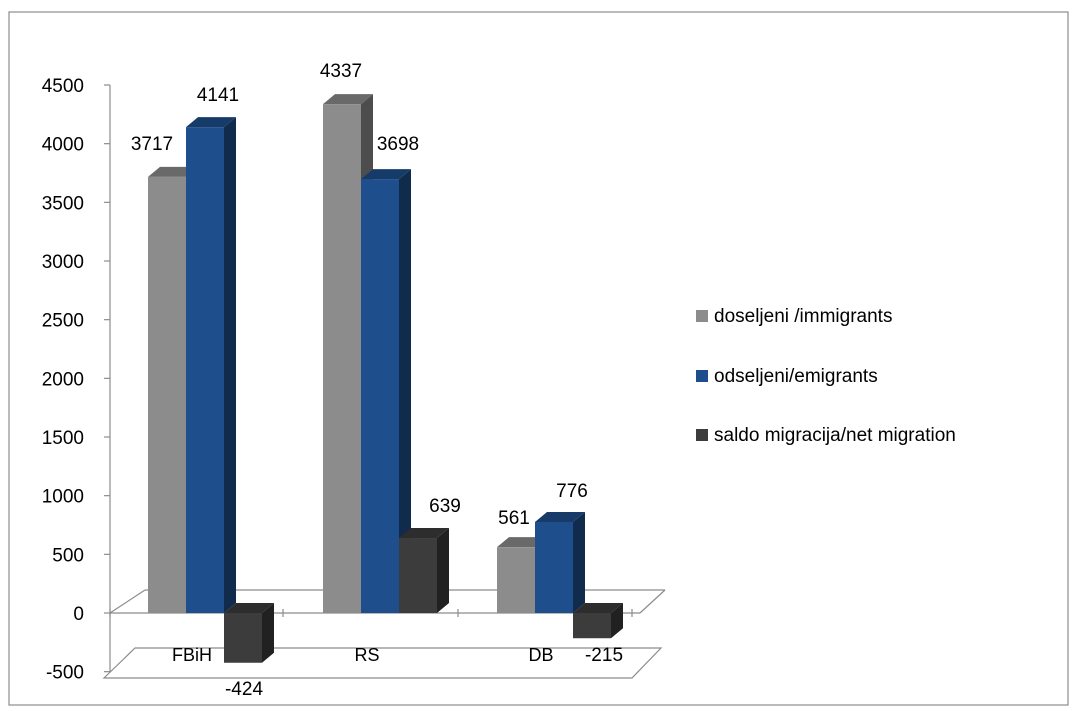  Describe the element at coordinates (572, 491) in the screenshot. I see `data-label: 776` at that location.